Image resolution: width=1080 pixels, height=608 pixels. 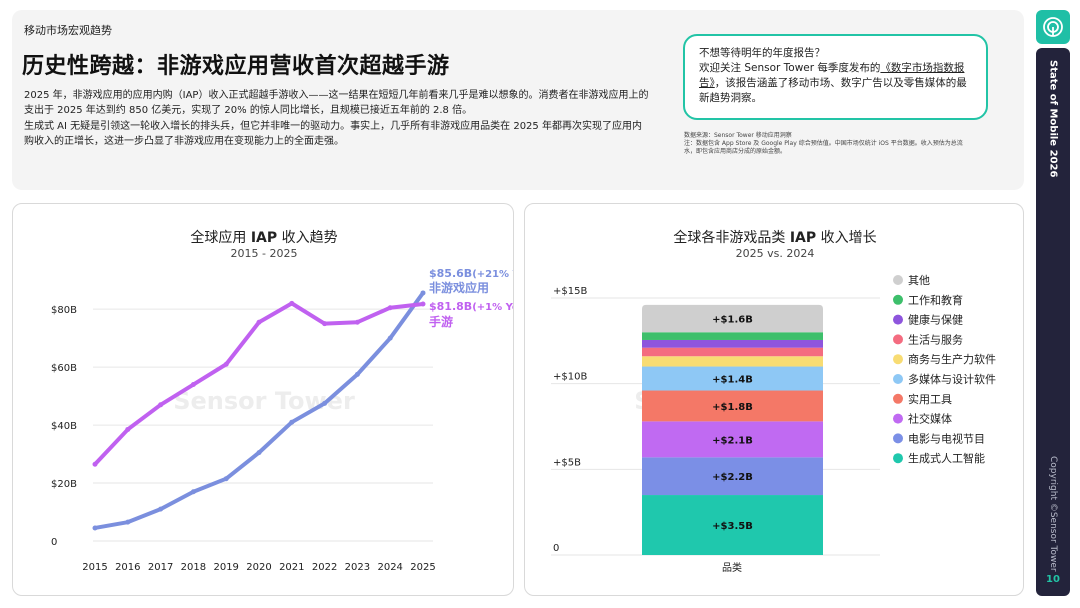 What do you see at coordinates (160, 567) in the screenshot?
I see `x-tick-label: 2017` at bounding box center [160, 567].